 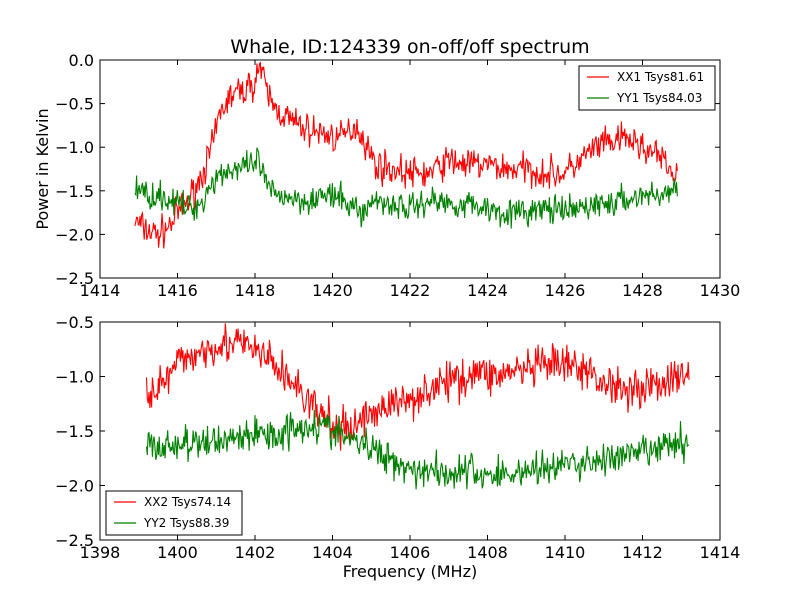 I want to click on series-line-yy1, so click(x=406, y=188).